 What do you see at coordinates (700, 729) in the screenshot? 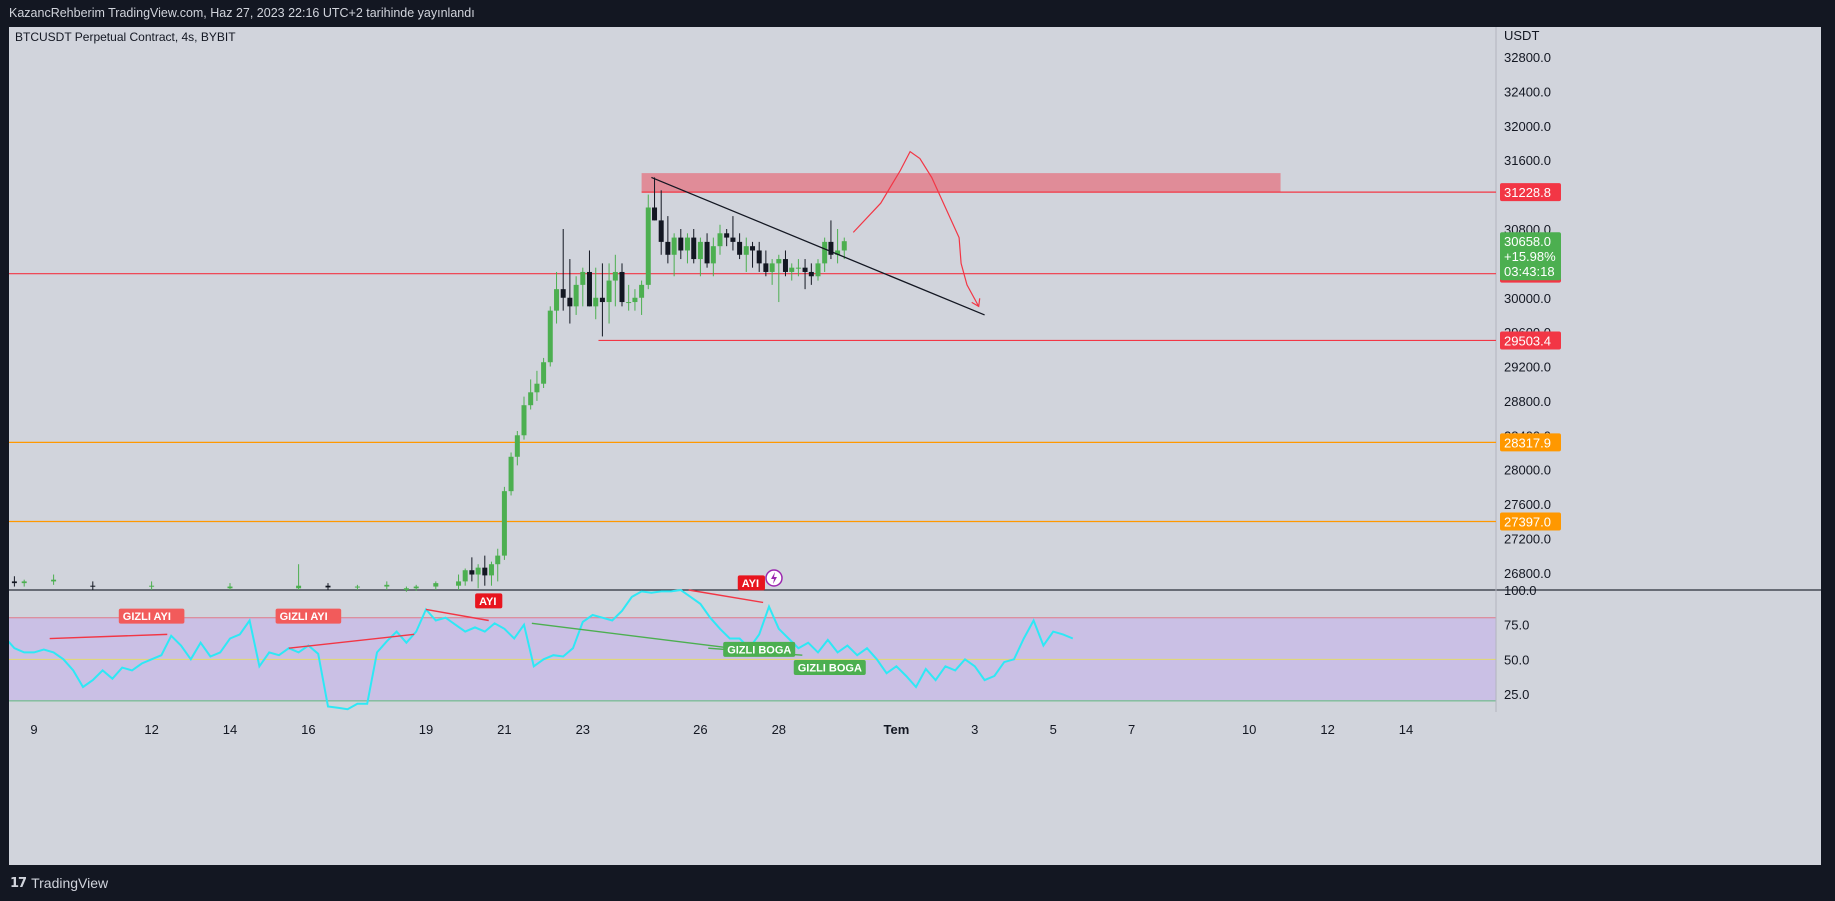
I see `time-tick-label: 26` at bounding box center [700, 729].